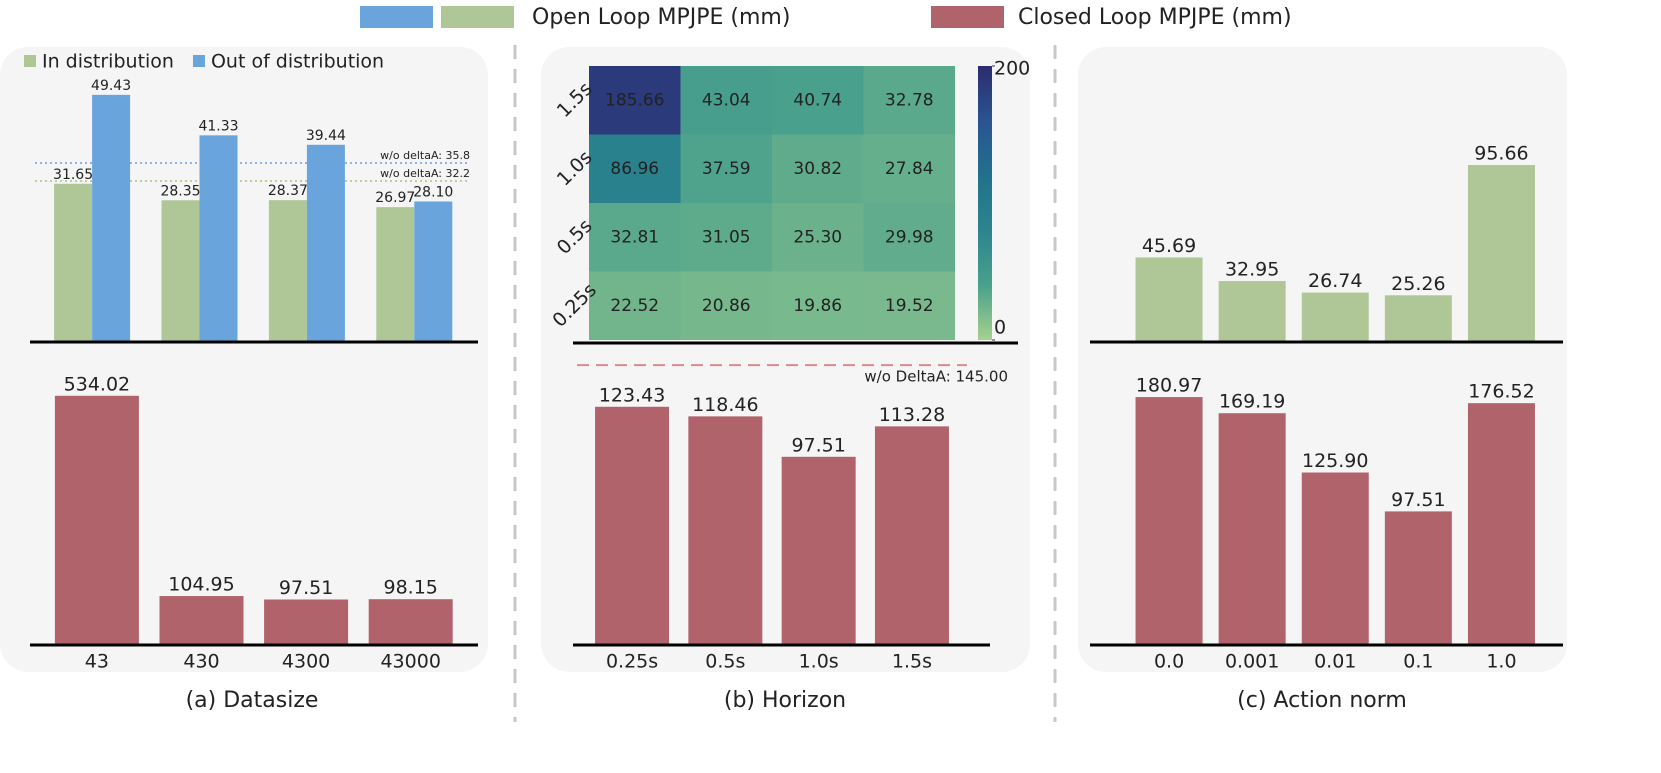 The image size is (1661, 773). Describe the element at coordinates (1501, 662) in the screenshot. I see `x-tick-label: 1.0` at that location.